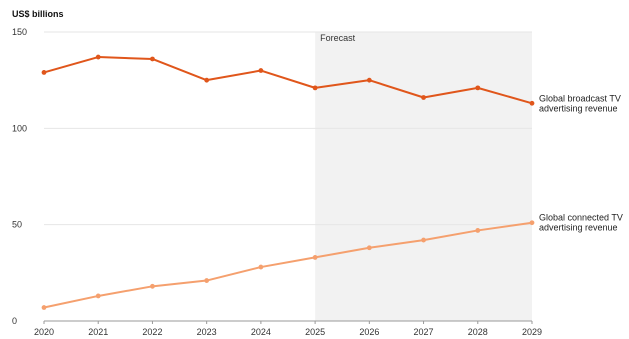 The width and height of the screenshot is (629, 339). Describe the element at coordinates (315, 332) in the screenshot. I see `x-tick-label: 2025` at that location.